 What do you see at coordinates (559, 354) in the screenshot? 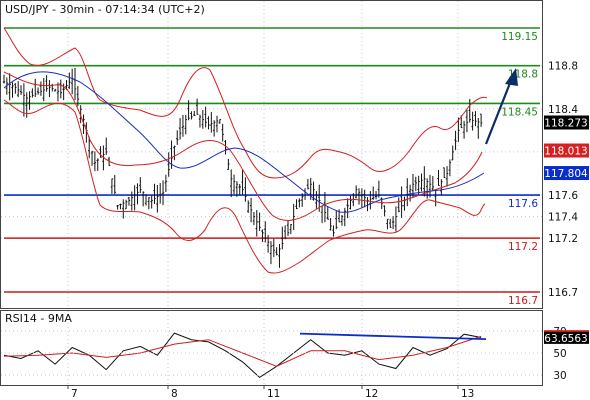
I see `rsi-tick-label: 50` at bounding box center [559, 354].